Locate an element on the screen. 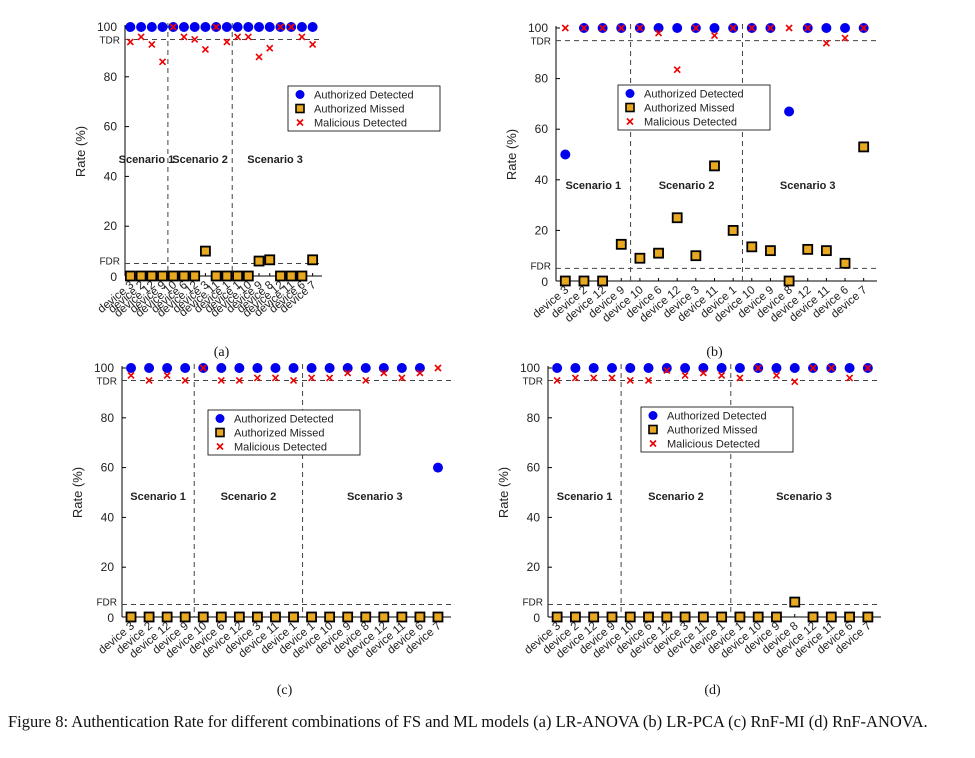 The height and width of the screenshot is (758, 975). legend-marker-authorized-detected is located at coordinates (653, 415).